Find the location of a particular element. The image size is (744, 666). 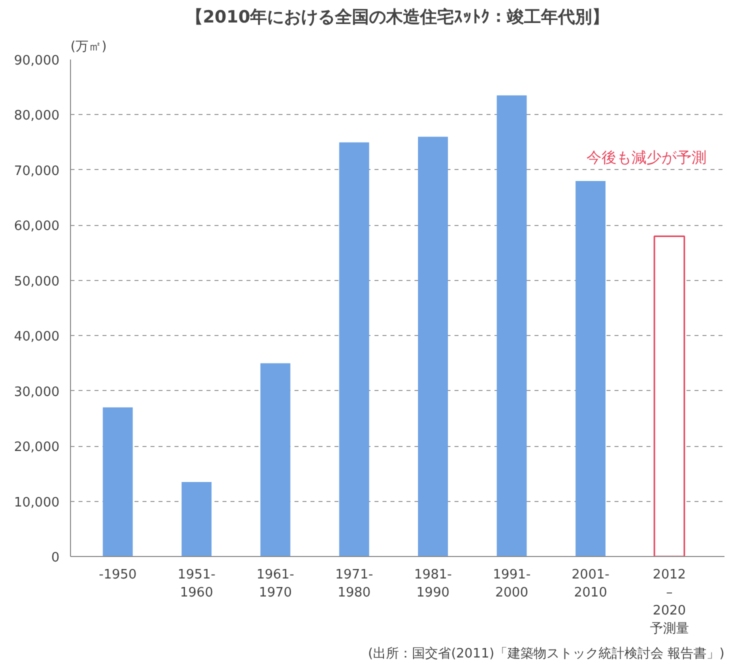

y-tick-label: 80,000 is located at coordinates (37, 116).